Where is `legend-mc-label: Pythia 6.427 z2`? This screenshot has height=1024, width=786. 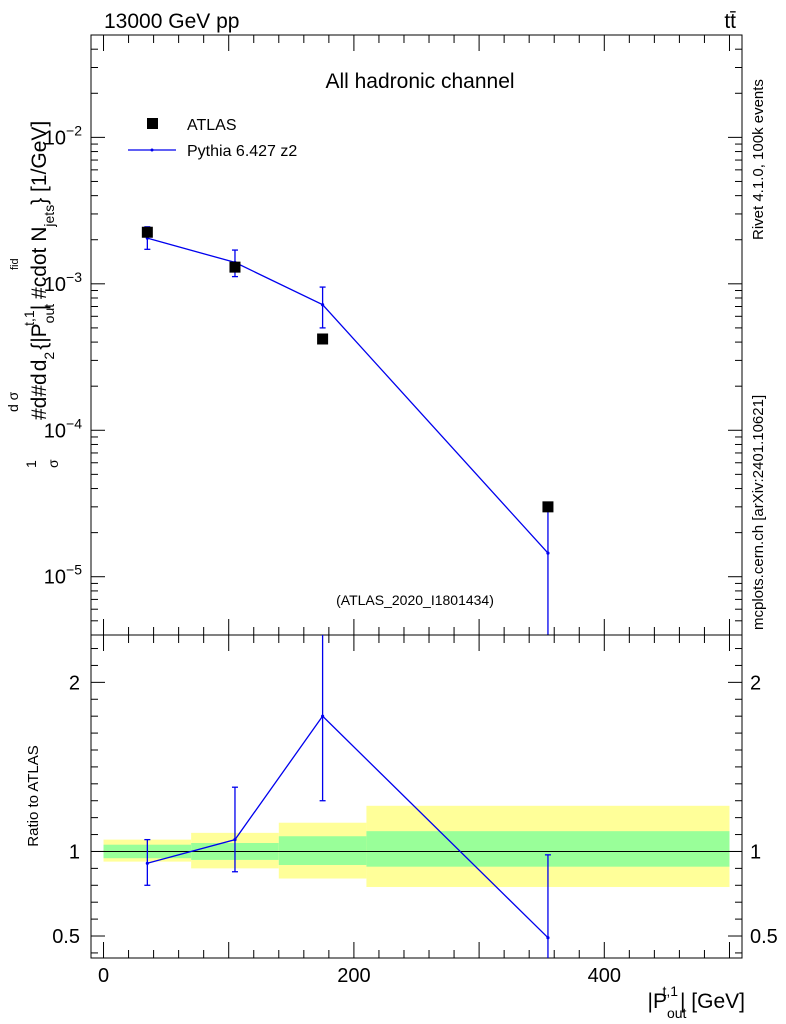 legend-mc-label: Pythia 6.427 z2 is located at coordinates (242, 151).